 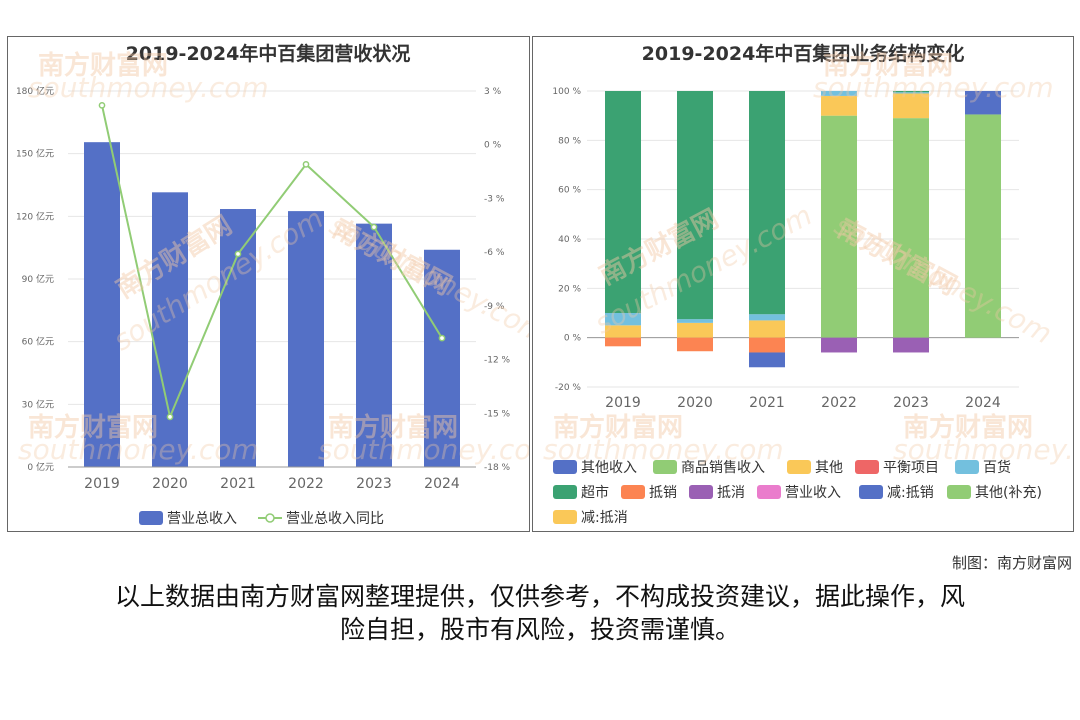 What do you see at coordinates (35, 91) in the screenshot?
I see `y-left-tick-label: 180 亿元` at bounding box center [35, 91].